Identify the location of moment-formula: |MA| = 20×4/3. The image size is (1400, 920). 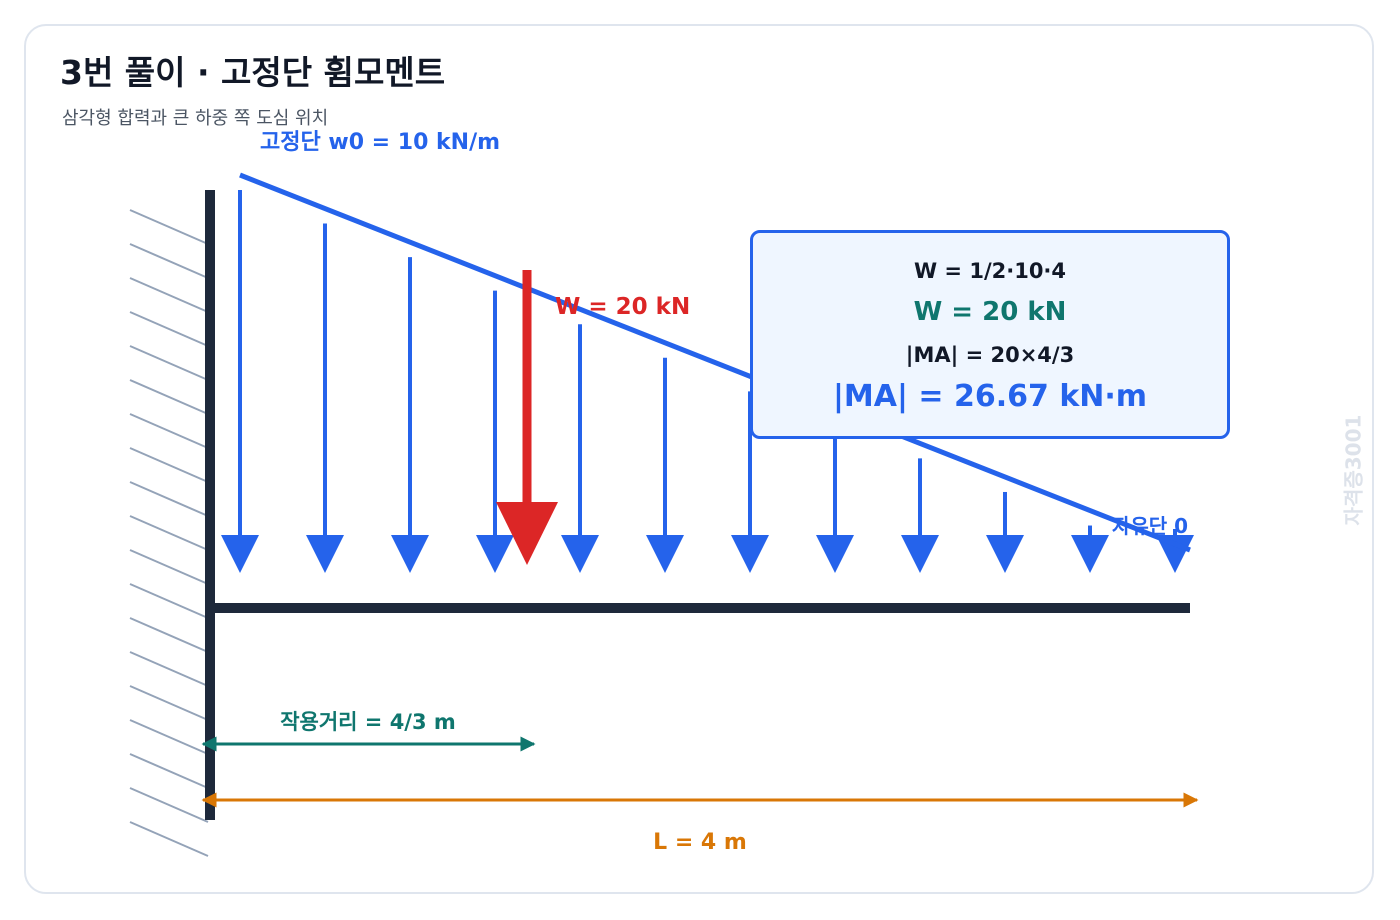
(990, 355).